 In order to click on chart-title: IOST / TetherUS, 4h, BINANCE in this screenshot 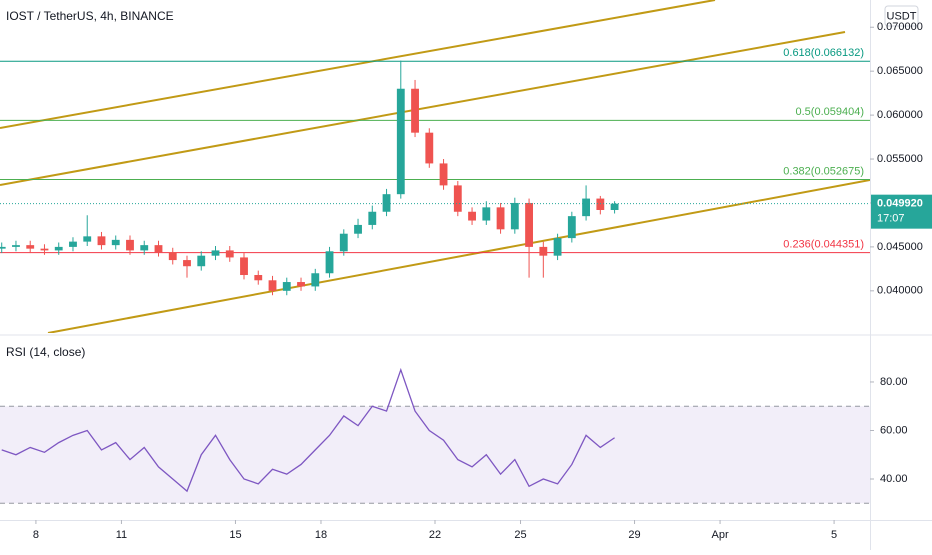, I will do `click(90, 16)`.